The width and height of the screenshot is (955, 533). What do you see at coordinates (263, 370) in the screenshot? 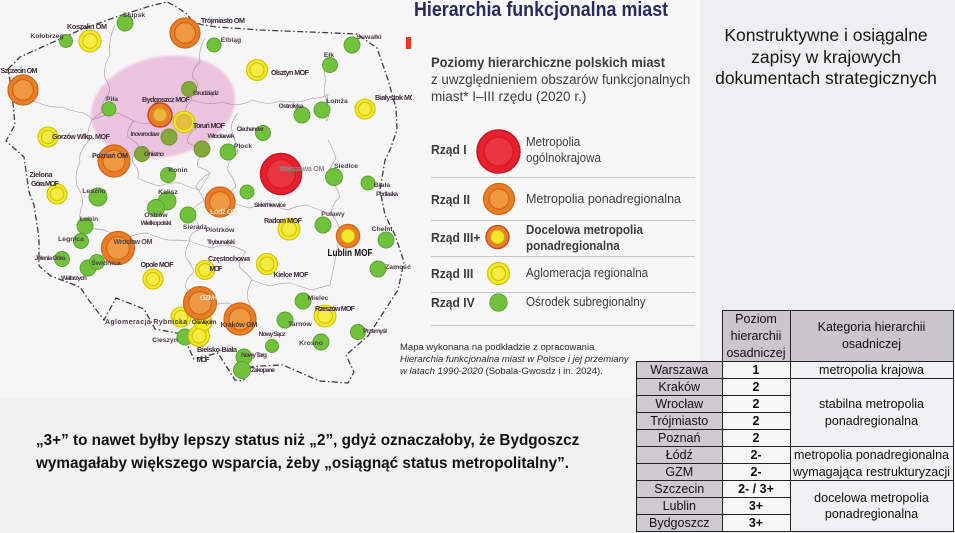
I see `svg-text: Zakopane` at bounding box center [263, 370].